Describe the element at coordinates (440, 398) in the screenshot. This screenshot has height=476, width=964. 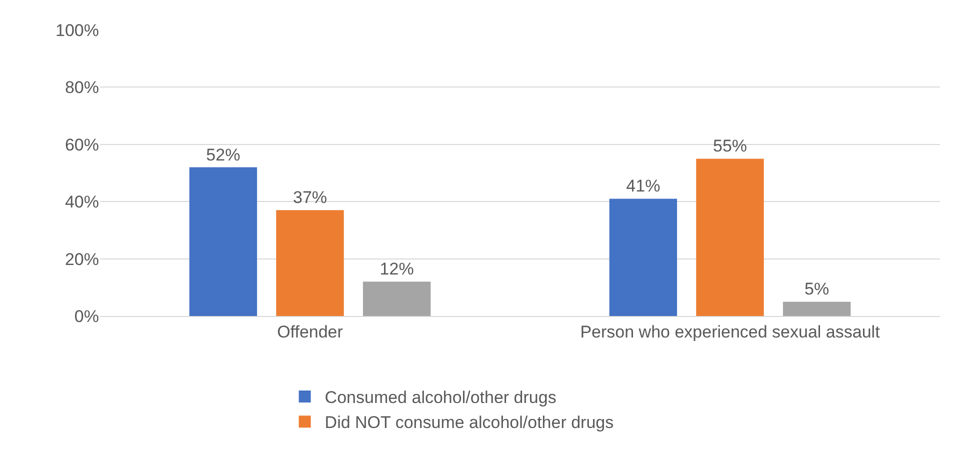
I see `legend-label: Consumed alcohol/other drugs` at that location.